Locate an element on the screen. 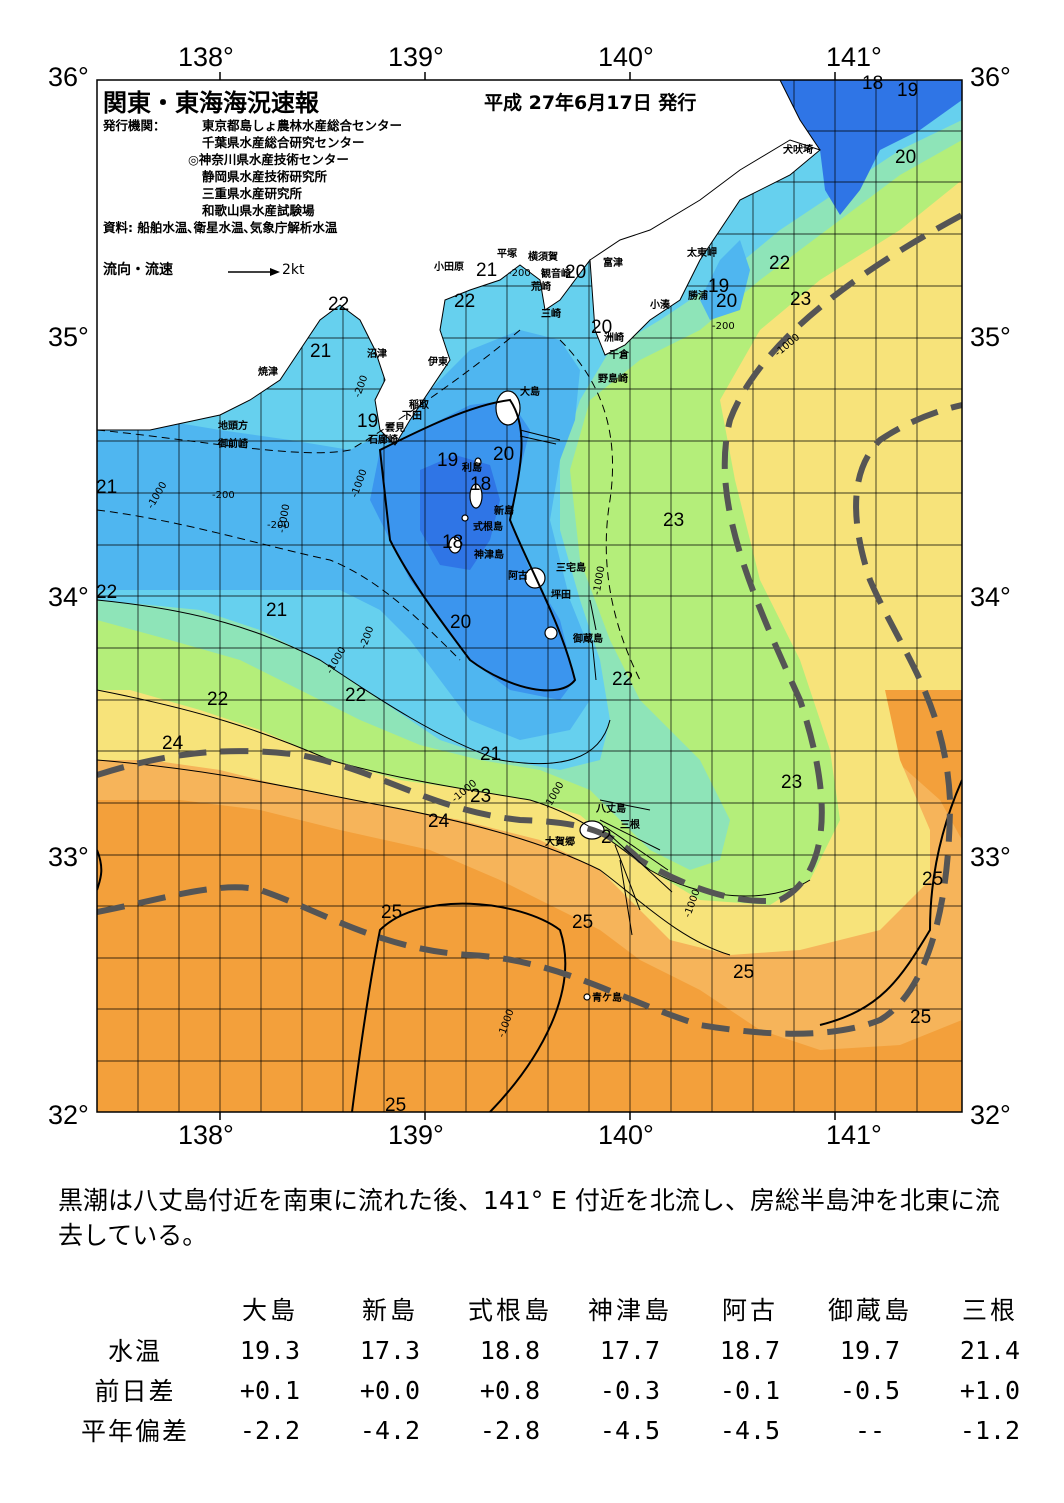 Image resolution: width=1064 pixels, height=1503 pixels. place-label: 小湊 is located at coordinates (660, 305).